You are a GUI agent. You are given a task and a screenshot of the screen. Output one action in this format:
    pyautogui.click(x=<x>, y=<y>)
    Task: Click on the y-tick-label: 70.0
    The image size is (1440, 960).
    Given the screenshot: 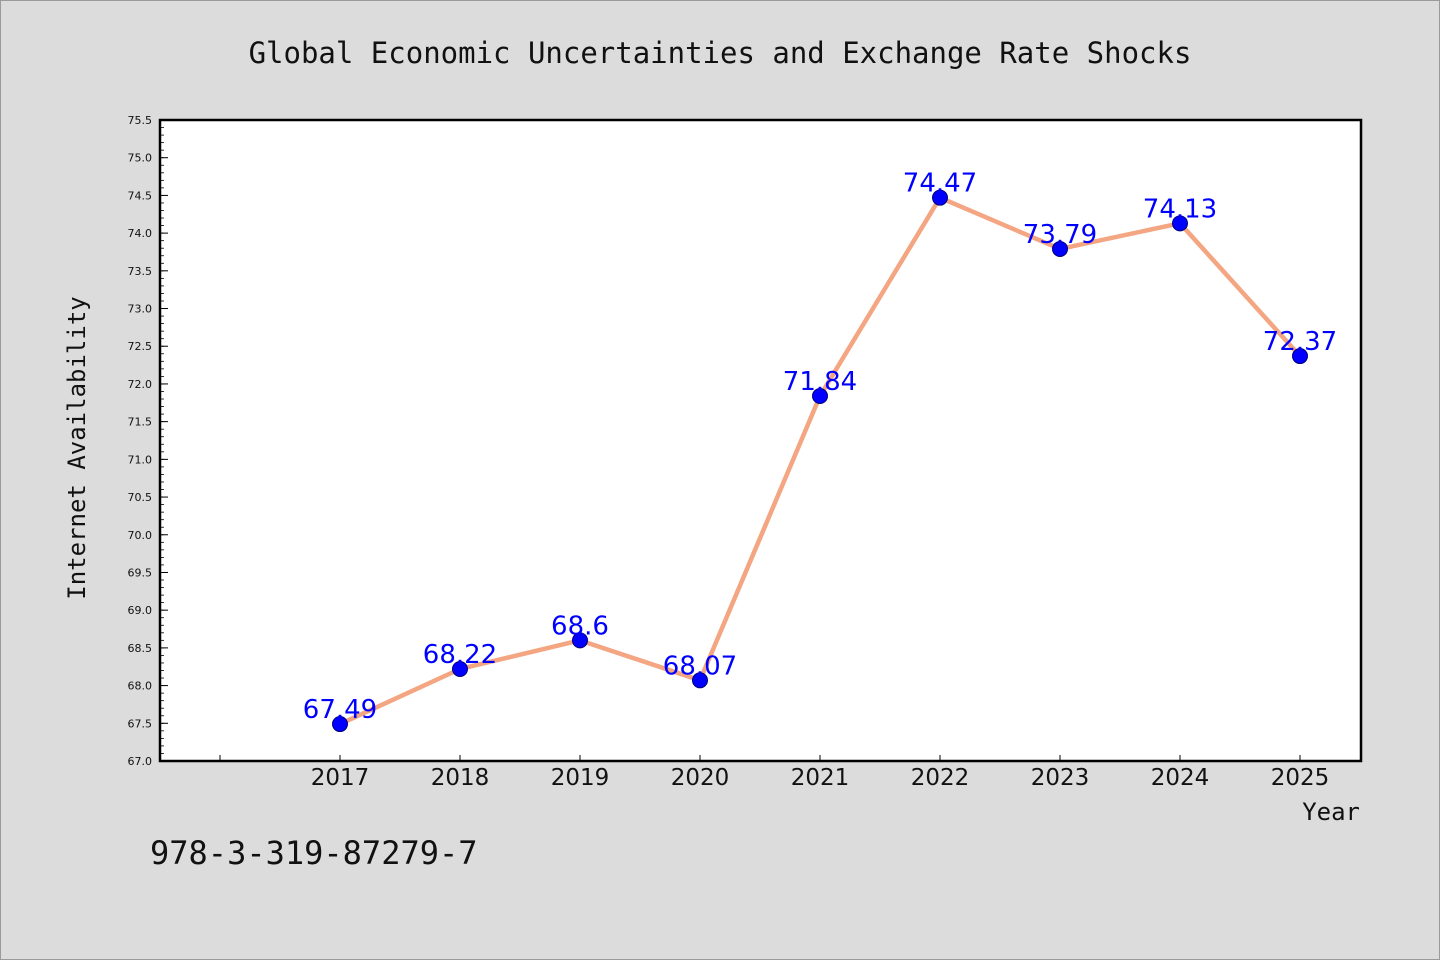 What is the action you would take?
    pyautogui.click(x=140, y=535)
    